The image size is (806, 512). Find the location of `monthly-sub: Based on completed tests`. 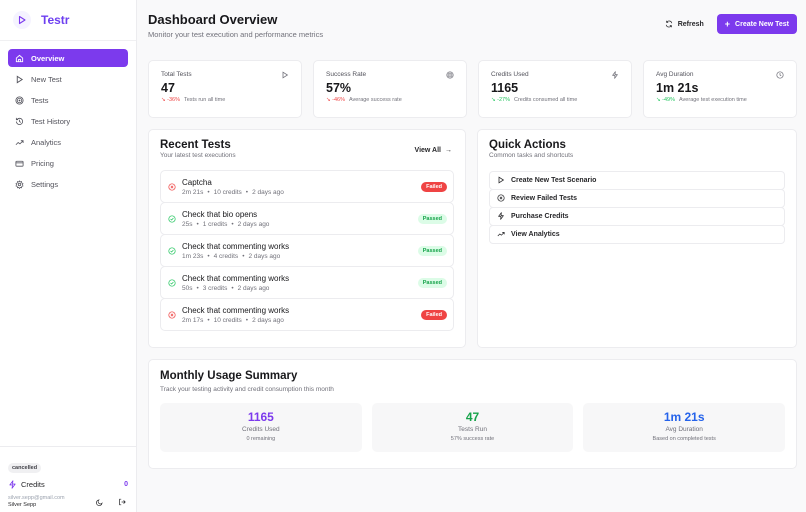

monthly-sub: Based on completed tests is located at coordinates (684, 439).